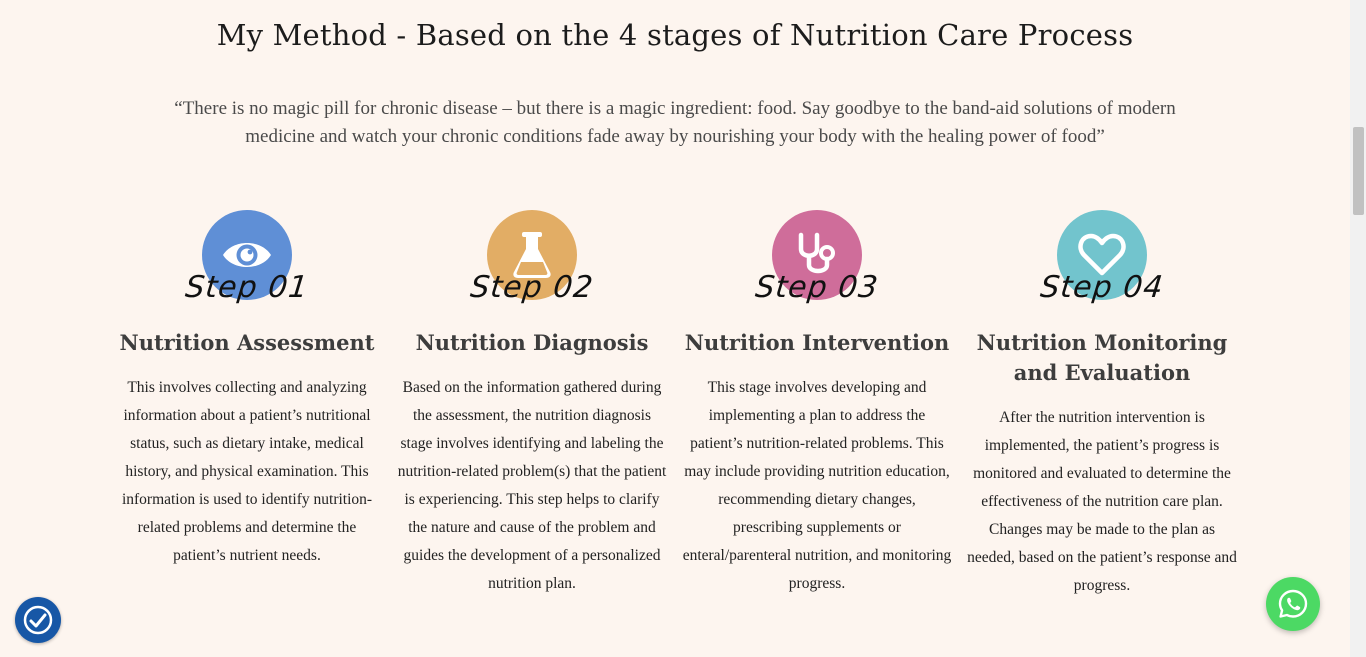 The width and height of the screenshot is (1366, 657). What do you see at coordinates (1102, 287) in the screenshot?
I see `step-4-label: Step 04` at bounding box center [1102, 287].